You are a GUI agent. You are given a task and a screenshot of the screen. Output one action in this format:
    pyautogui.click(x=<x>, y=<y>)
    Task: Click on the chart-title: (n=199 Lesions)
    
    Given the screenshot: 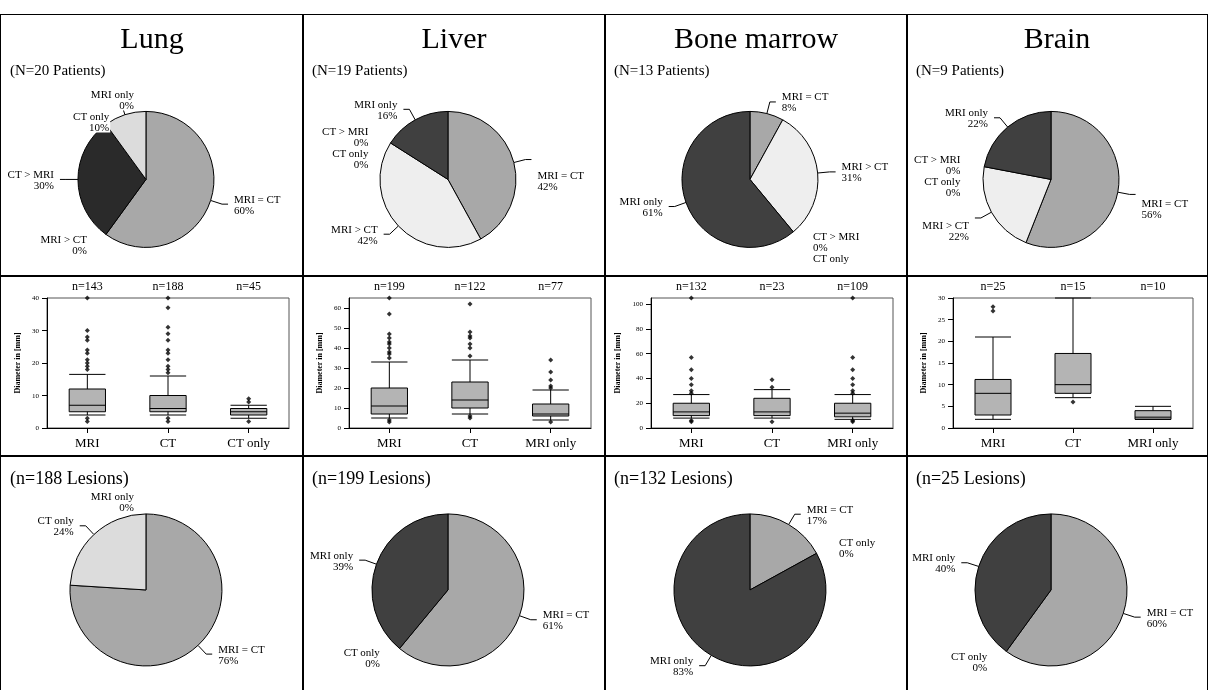 What is the action you would take?
    pyautogui.click(x=371, y=478)
    